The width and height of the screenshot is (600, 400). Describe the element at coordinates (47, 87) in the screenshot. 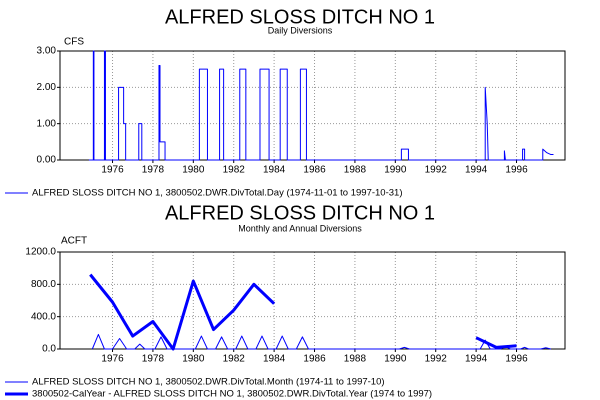

I see `y-tick-label: 2.00` at that location.